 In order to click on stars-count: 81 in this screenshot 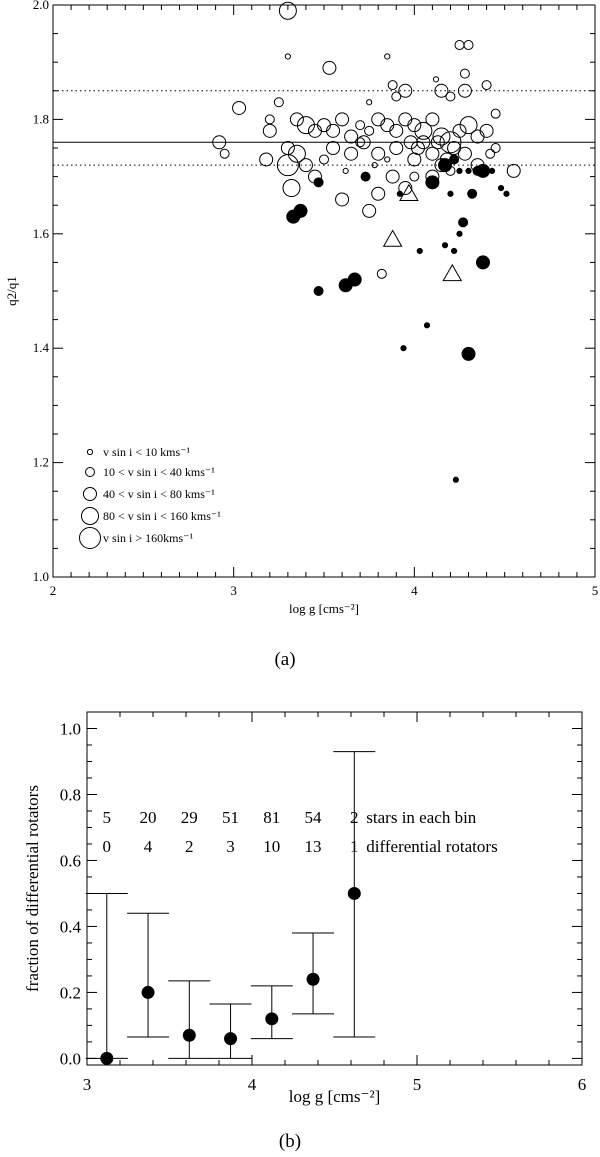, I will do `click(271, 817)`.